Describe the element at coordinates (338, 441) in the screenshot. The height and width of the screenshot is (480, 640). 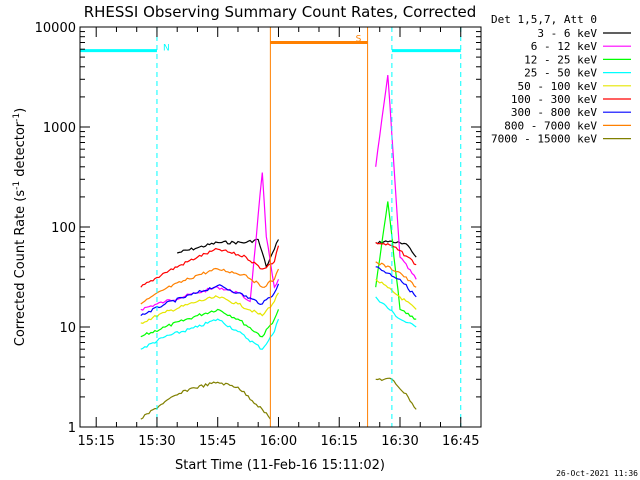
I see `x-tick-label: 16:15` at that location.